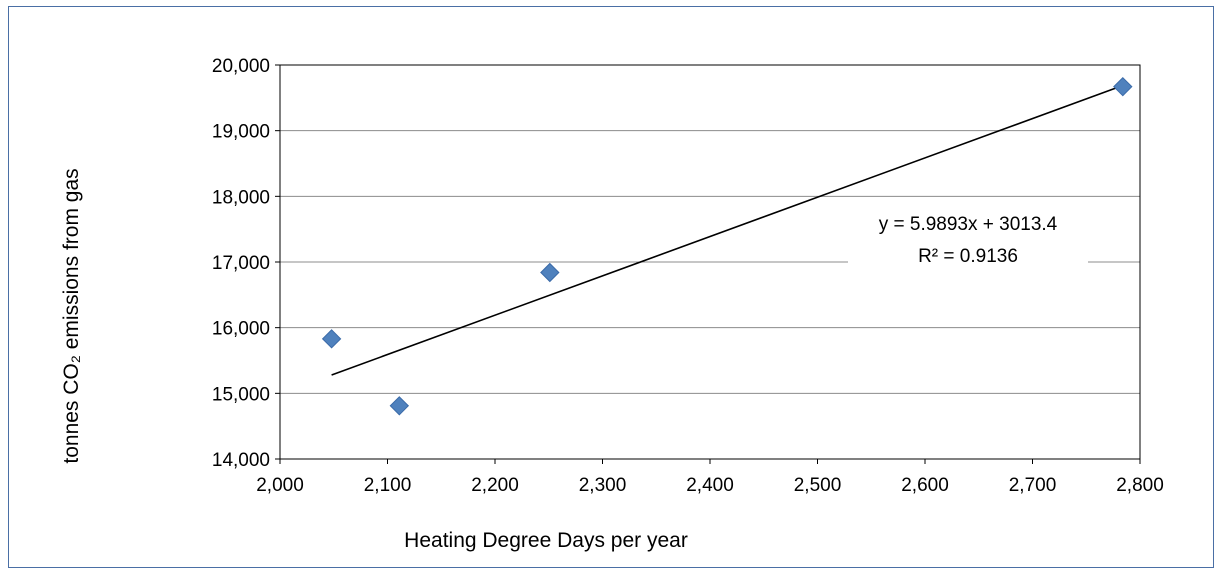 This screenshot has width=1224, height=578. What do you see at coordinates (710, 461) in the screenshot?
I see `x-axis-tick-marks` at bounding box center [710, 461].